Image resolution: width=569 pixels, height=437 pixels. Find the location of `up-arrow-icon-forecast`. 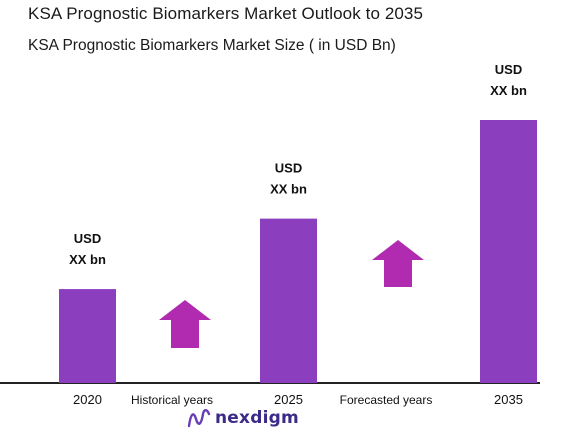

up-arrow-icon-forecast is located at coordinates (398, 263).